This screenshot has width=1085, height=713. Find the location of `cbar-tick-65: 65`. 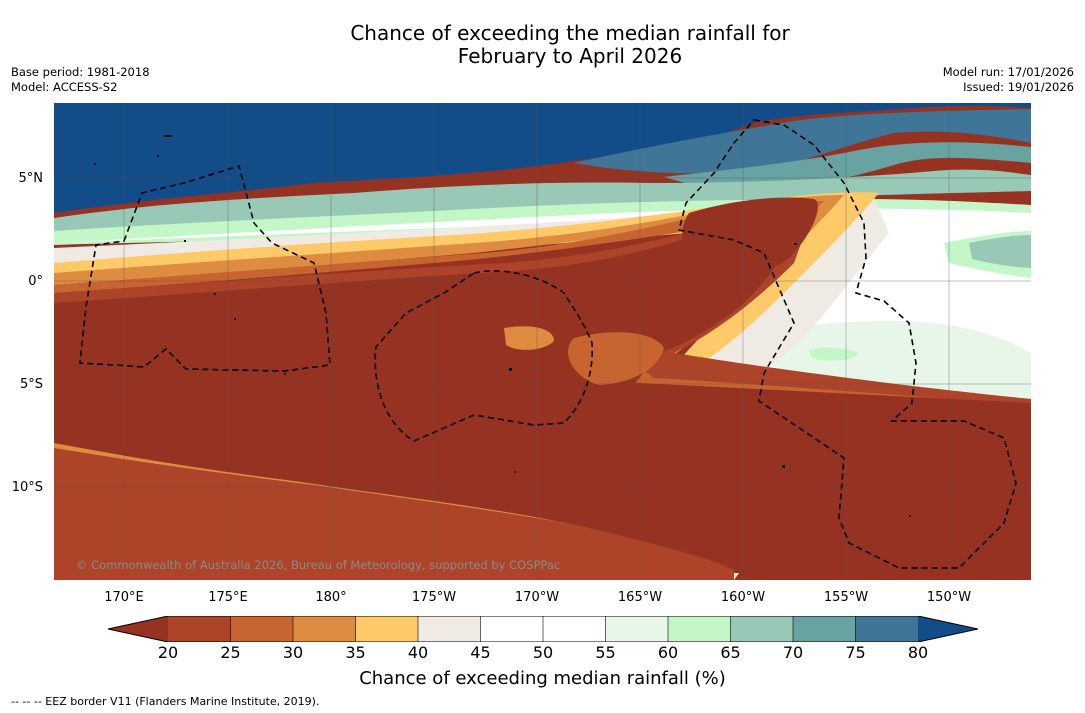

cbar-tick-65: 65 is located at coordinates (730, 652).